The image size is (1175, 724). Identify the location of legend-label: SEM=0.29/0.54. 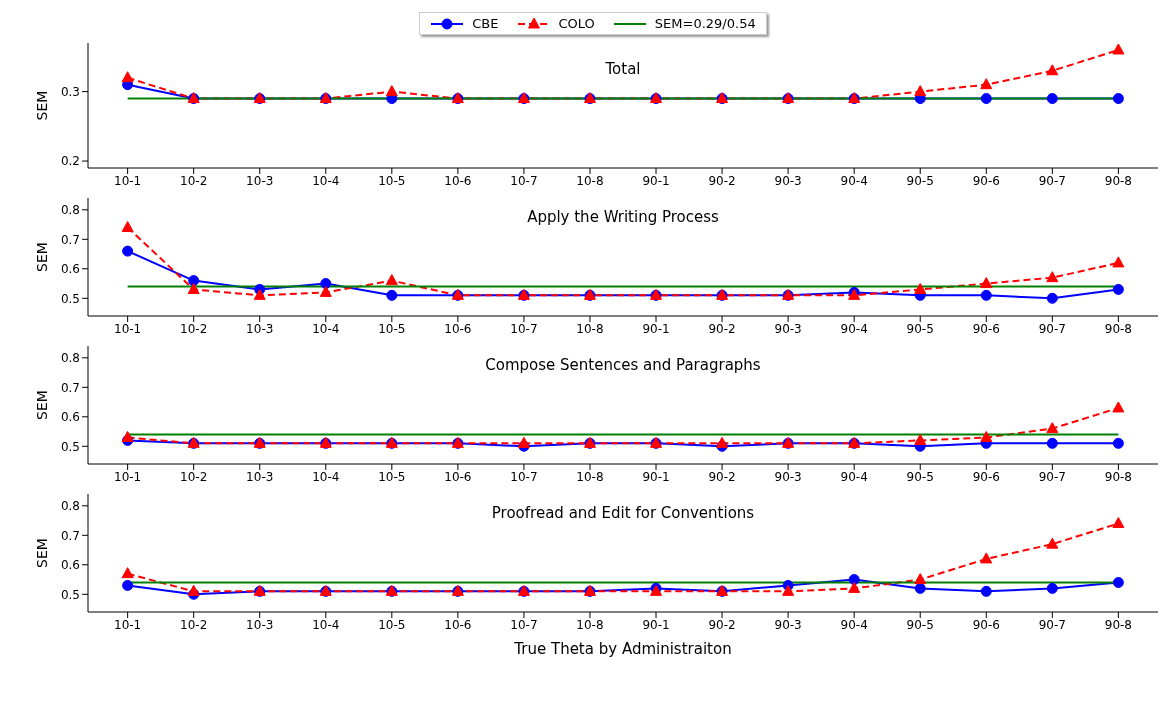
(705, 23).